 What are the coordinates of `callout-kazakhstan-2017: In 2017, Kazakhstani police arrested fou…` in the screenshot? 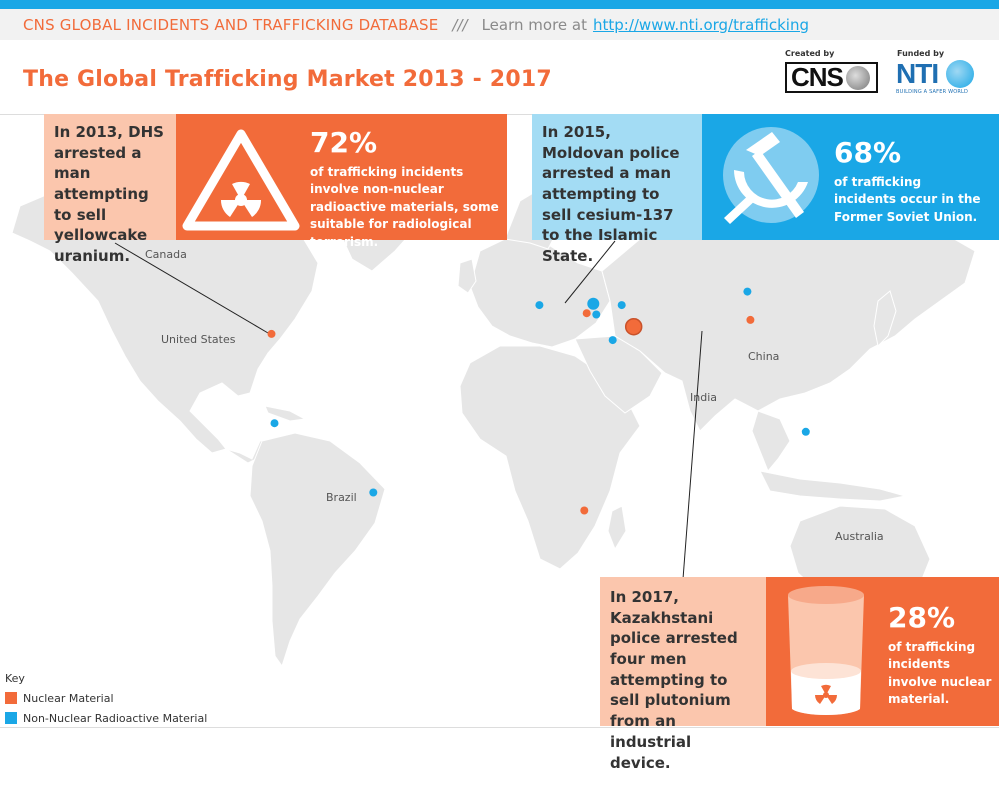 It's located at (683, 674).